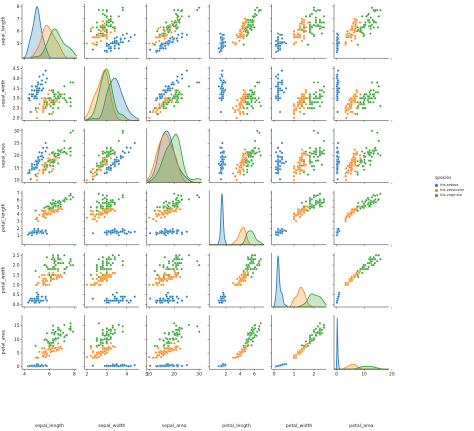 The width and height of the screenshot is (474, 431). Describe the element at coordinates (18, 354) in the screenshot. I see `y-tick-label: 5` at that location.